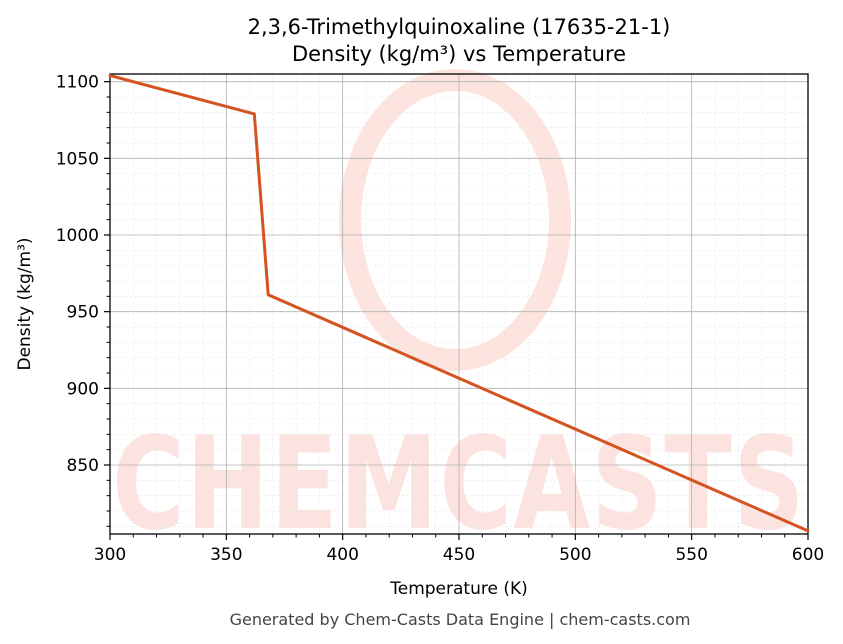  I want to click on y-axis-label: Density (kg/m³), so click(25, 303).